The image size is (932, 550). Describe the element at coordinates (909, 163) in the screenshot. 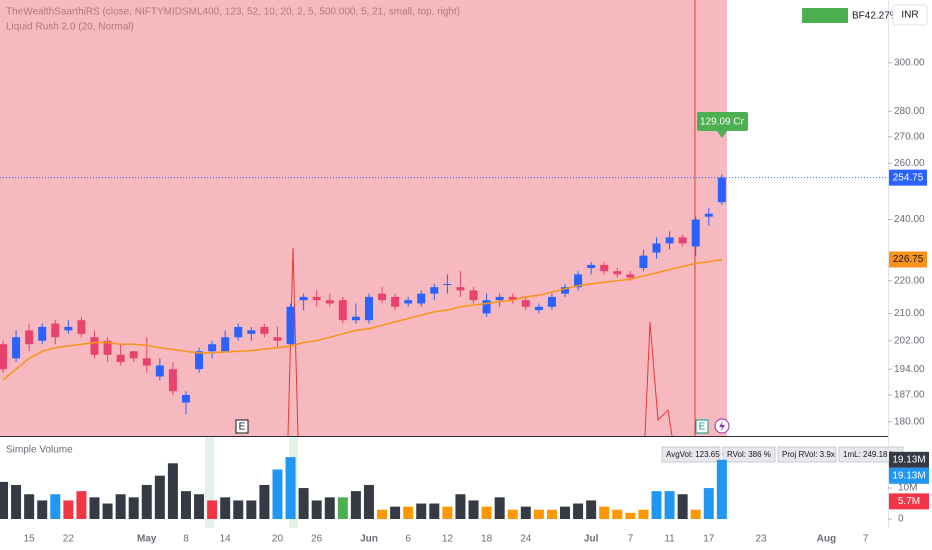

I see `y-tick-label: 260.00` at that location.